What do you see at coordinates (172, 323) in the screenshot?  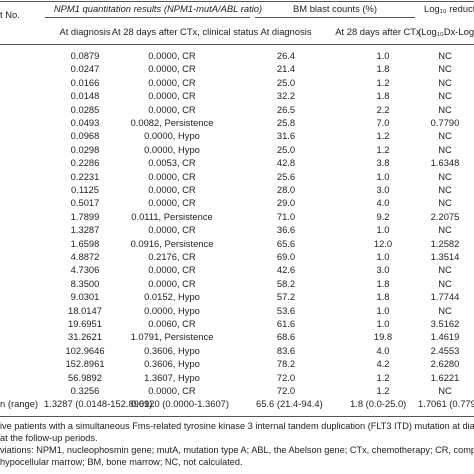 I see `cell: 0.0060, CR` at bounding box center [172, 323].